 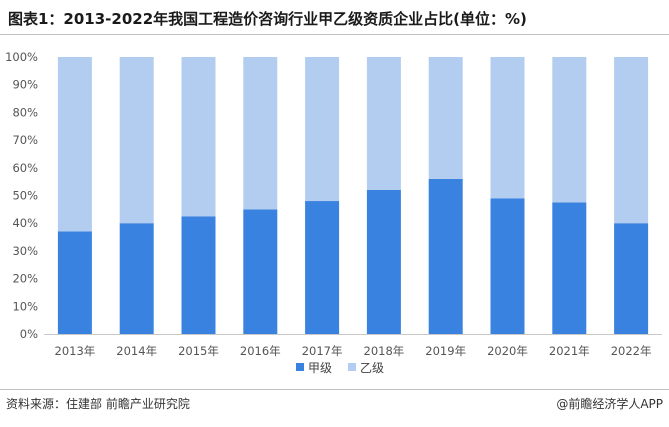 I want to click on x-tick-label: 2017年, so click(x=322, y=351).